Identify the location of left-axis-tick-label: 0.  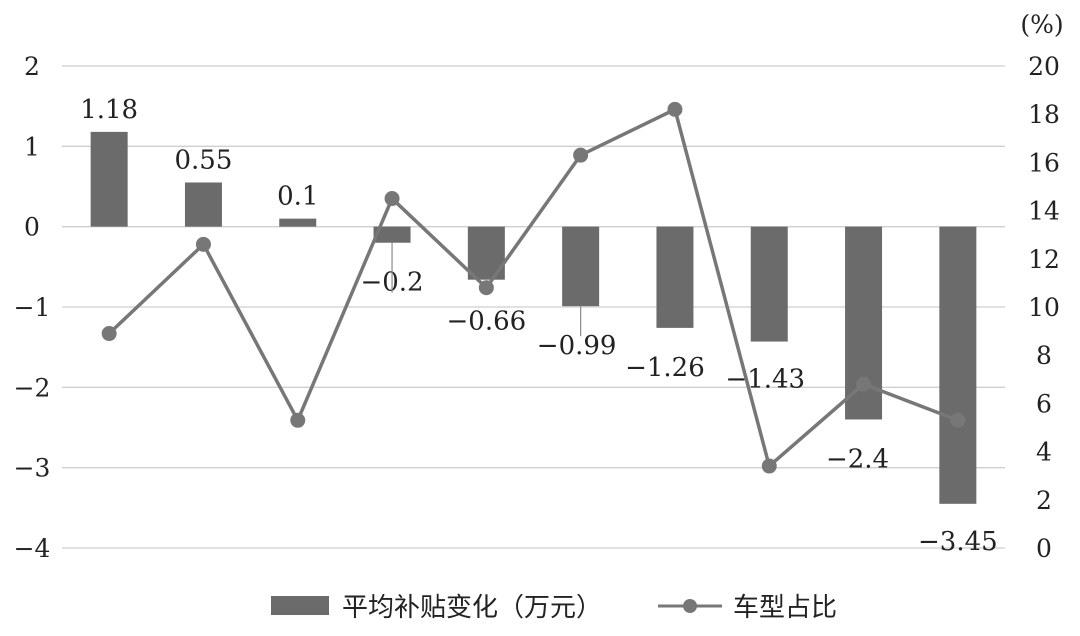
(32, 227).